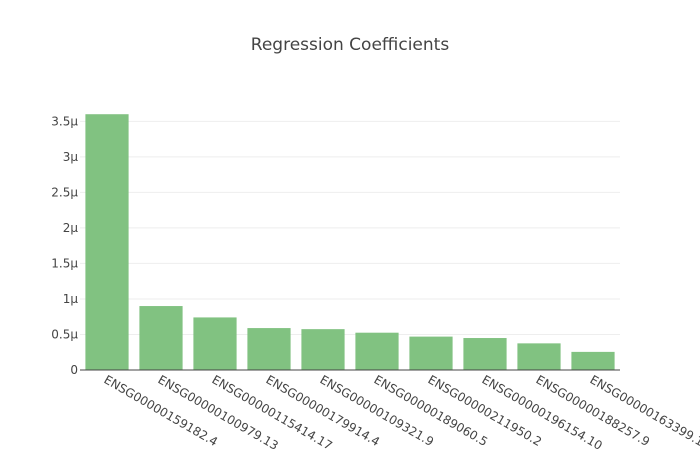 The height and width of the screenshot is (450, 700). What do you see at coordinates (71, 228) in the screenshot?
I see `y-tick-label: 2μ` at bounding box center [71, 228].